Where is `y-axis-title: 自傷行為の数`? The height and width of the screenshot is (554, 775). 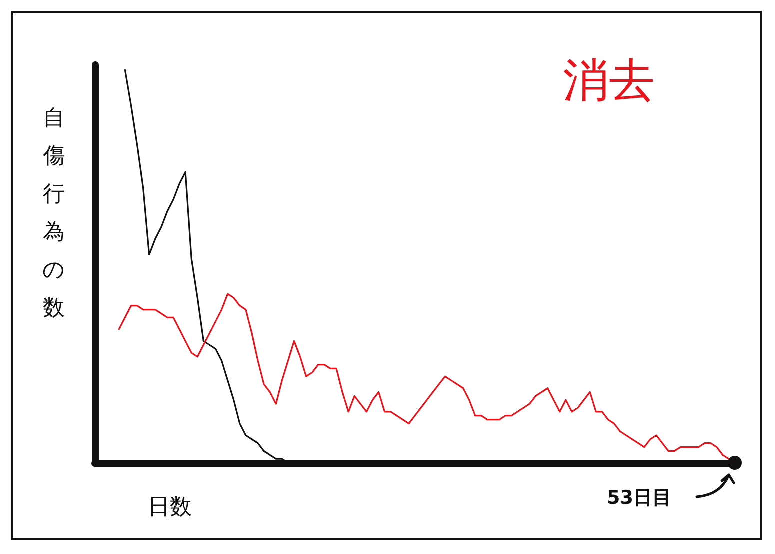 y-axis-title: 自傷行為の数 is located at coordinates (54, 214).